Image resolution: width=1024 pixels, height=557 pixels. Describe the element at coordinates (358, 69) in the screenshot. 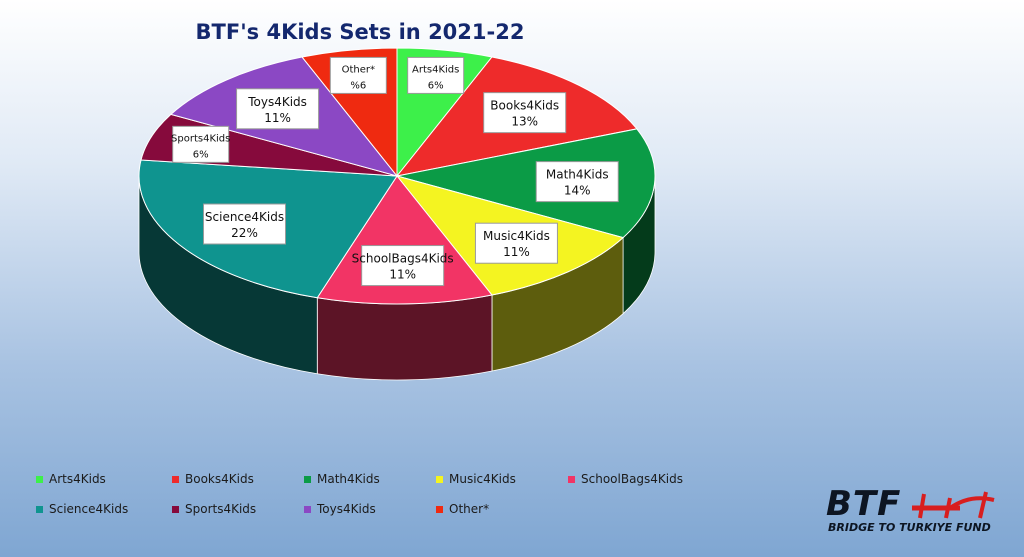

I see `data-label-name: Other*` at that location.